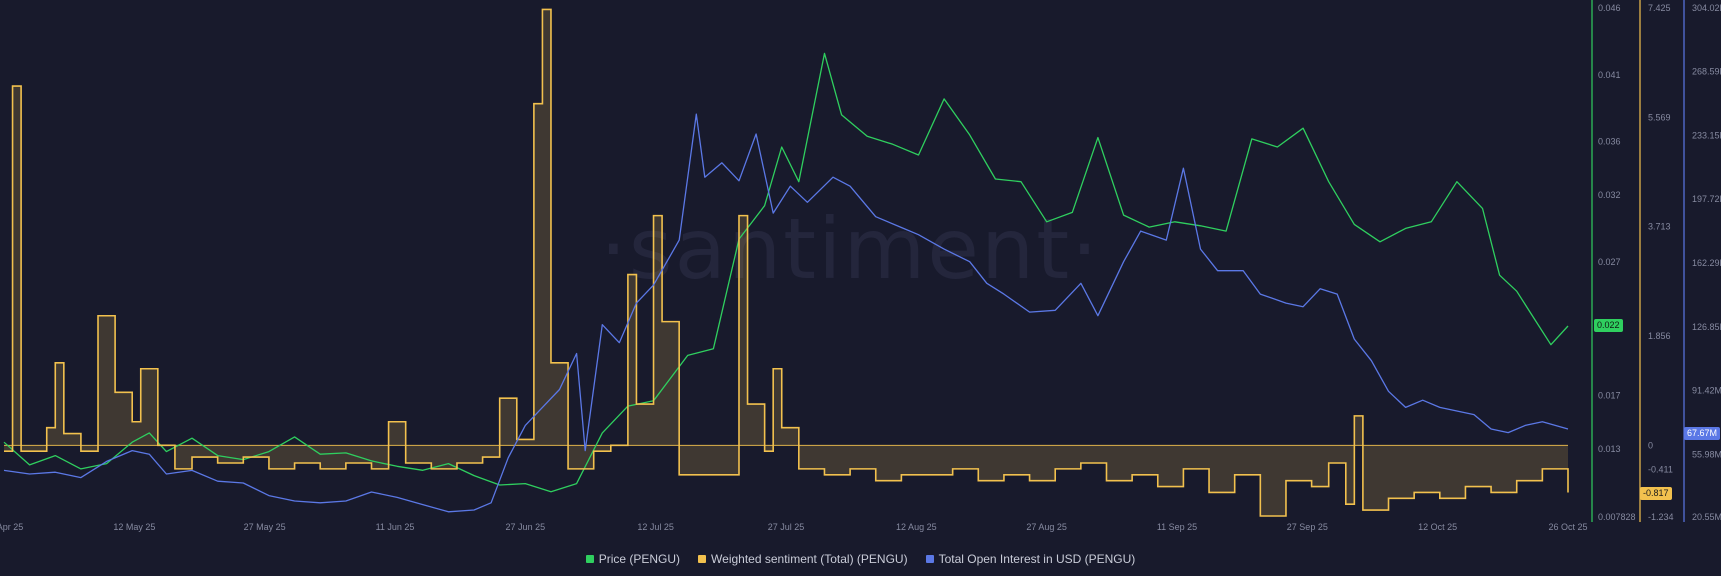 The height and width of the screenshot is (576, 1721). Describe the element at coordinates (1037, 559) in the screenshot. I see `legend-label-open-interest: Total Open Interest in USD (PENGU)` at that location.